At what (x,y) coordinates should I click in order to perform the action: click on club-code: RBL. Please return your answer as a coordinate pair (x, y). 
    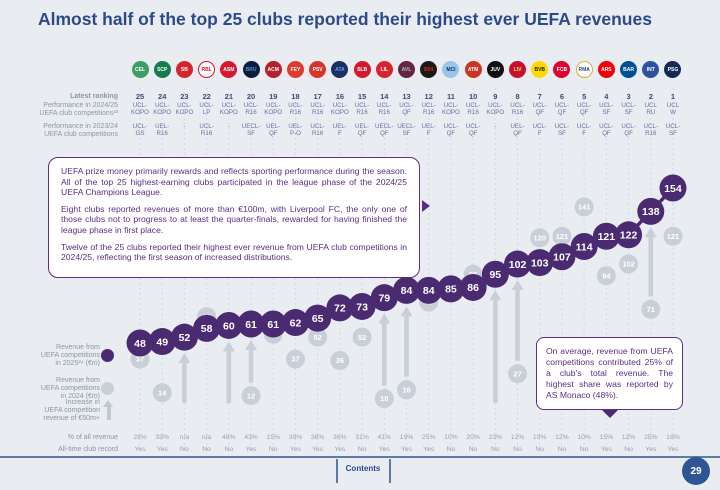
    Looking at the image, I should click on (206, 69).